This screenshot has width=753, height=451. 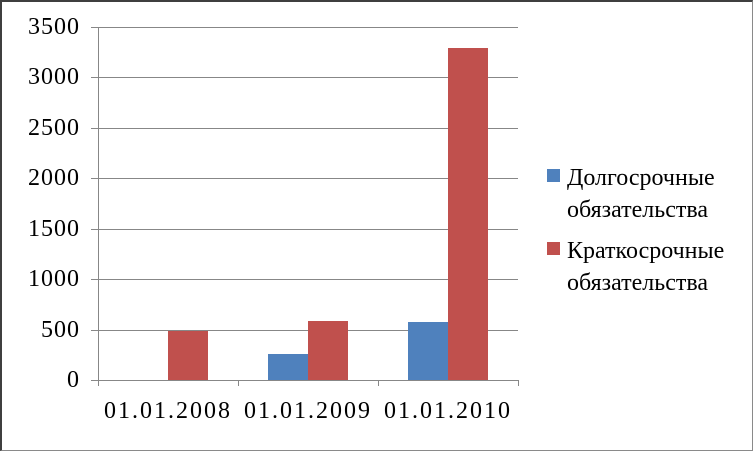 What do you see at coordinates (646, 267) in the screenshot?
I see `legend-label: Краткосрочные обязательства` at bounding box center [646, 267].